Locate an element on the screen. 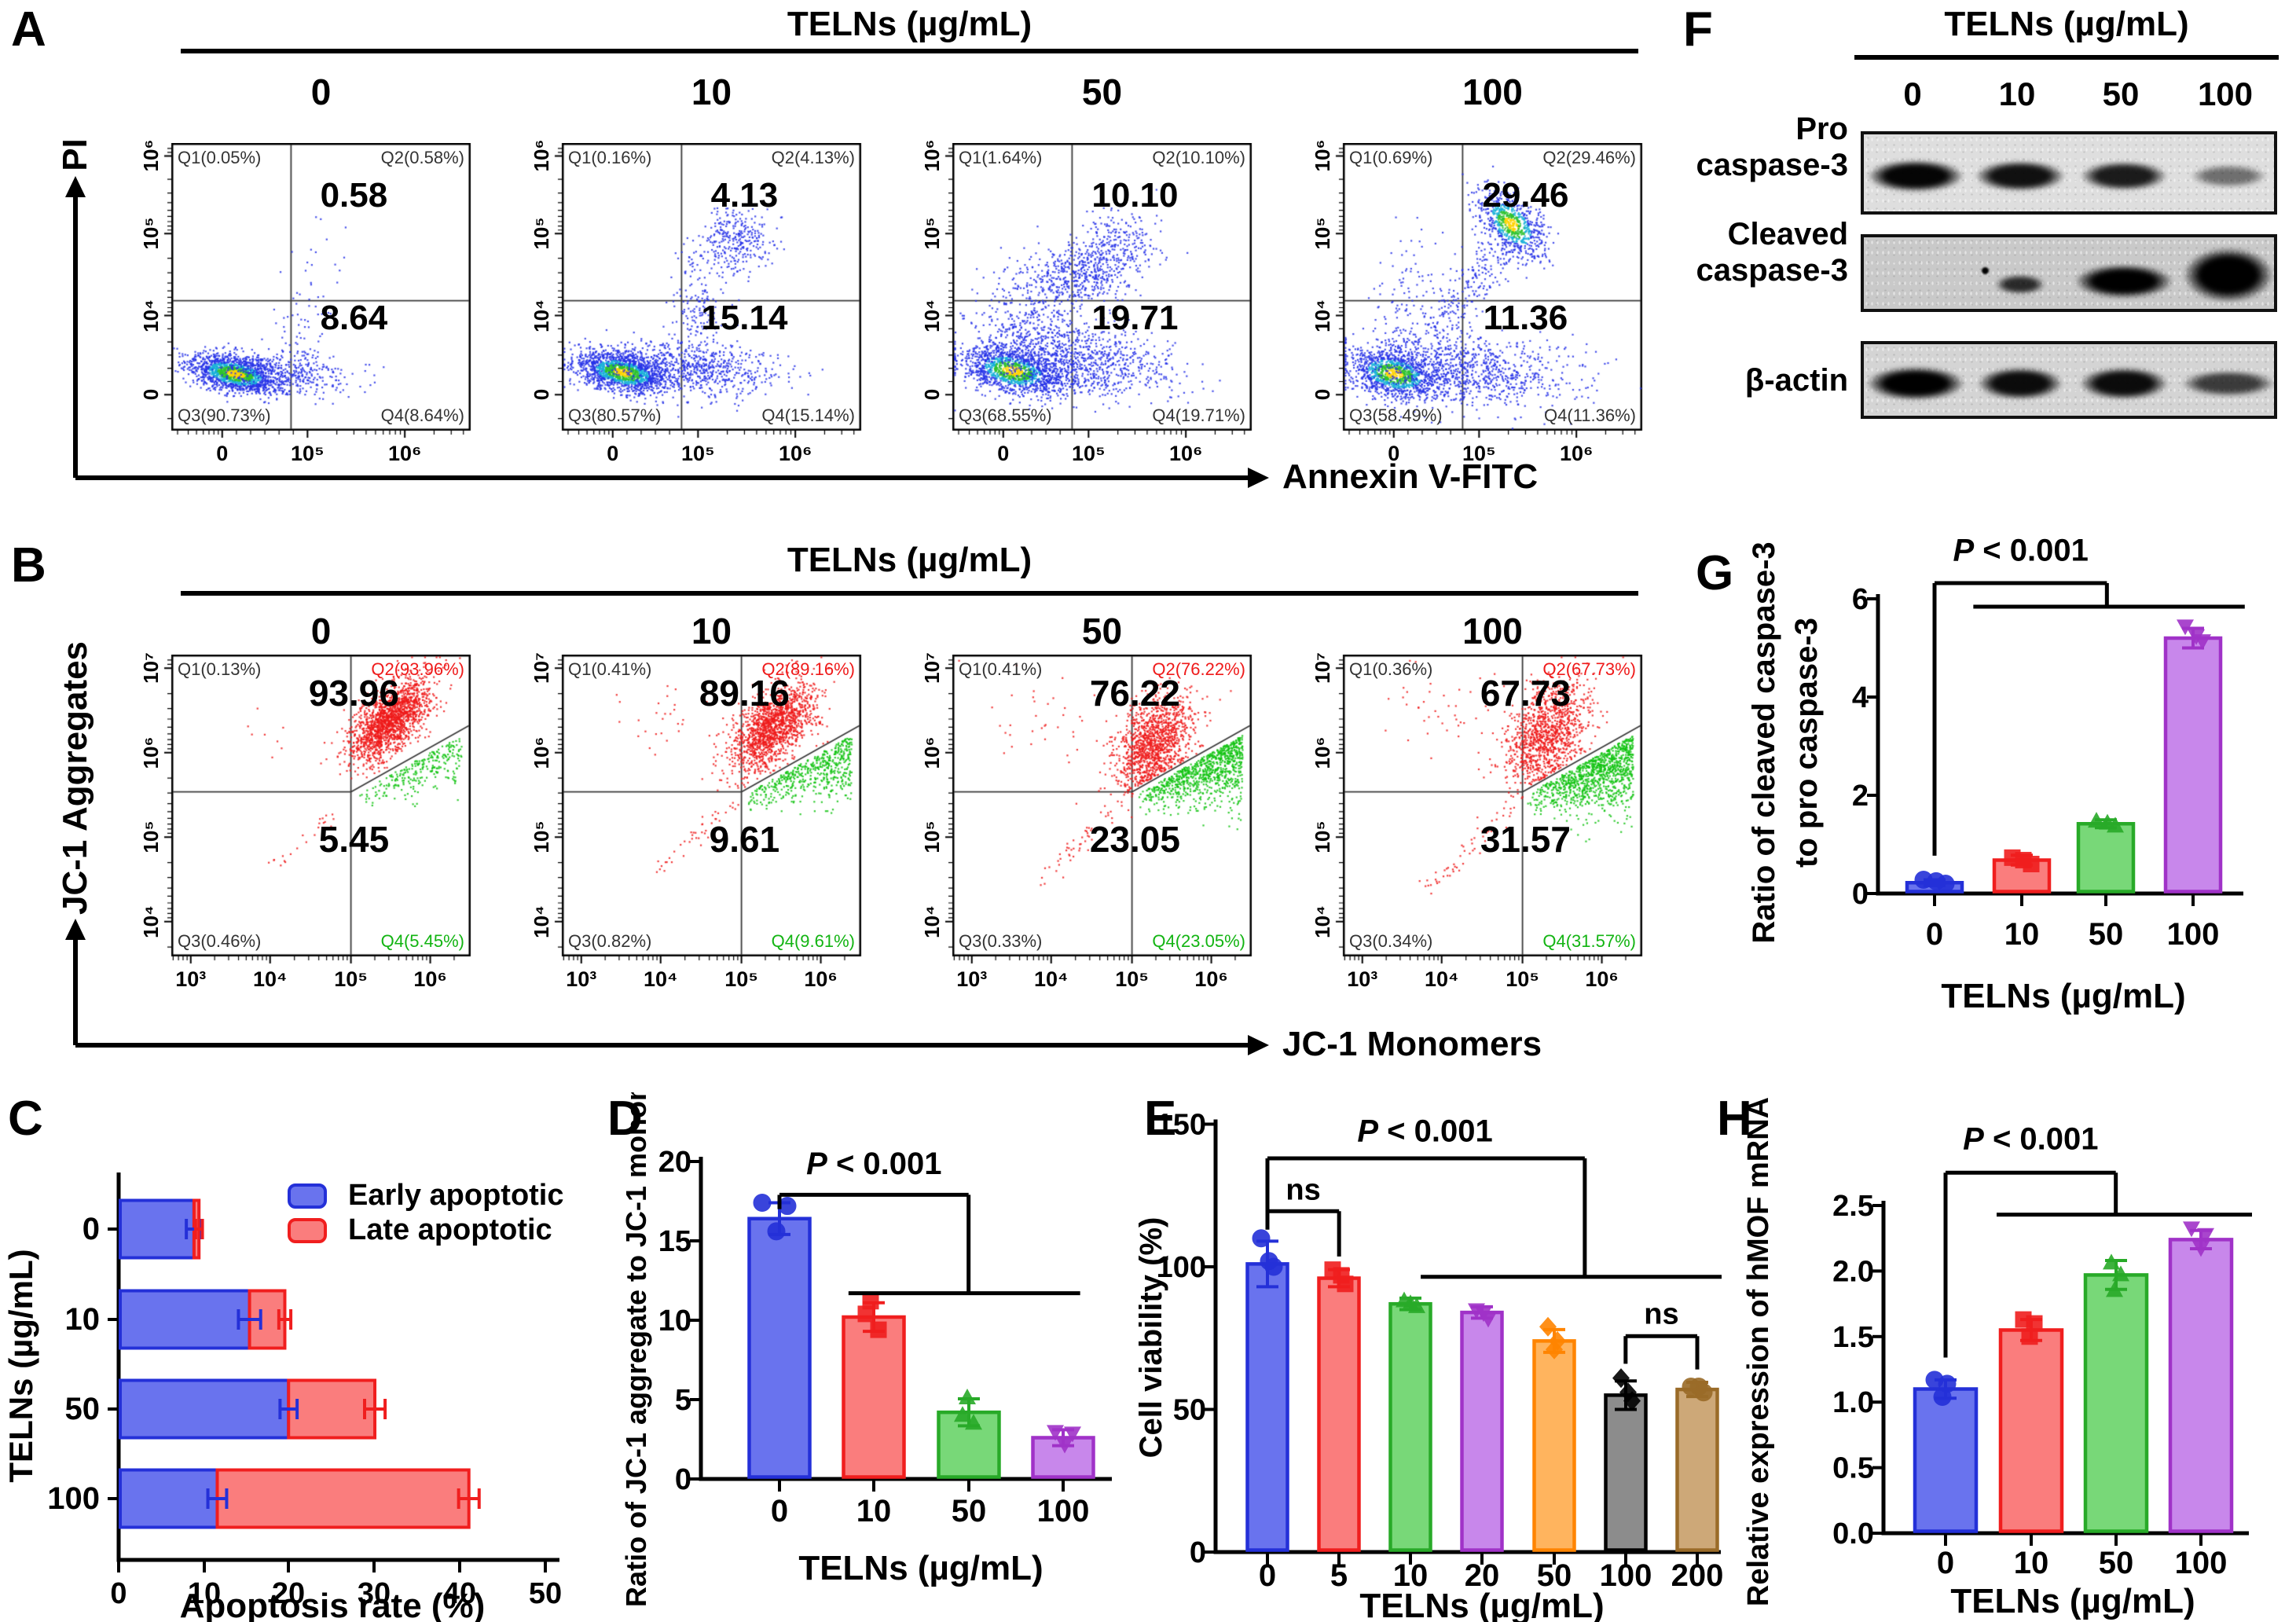  panel-label-b: B is located at coordinates (28, 565).